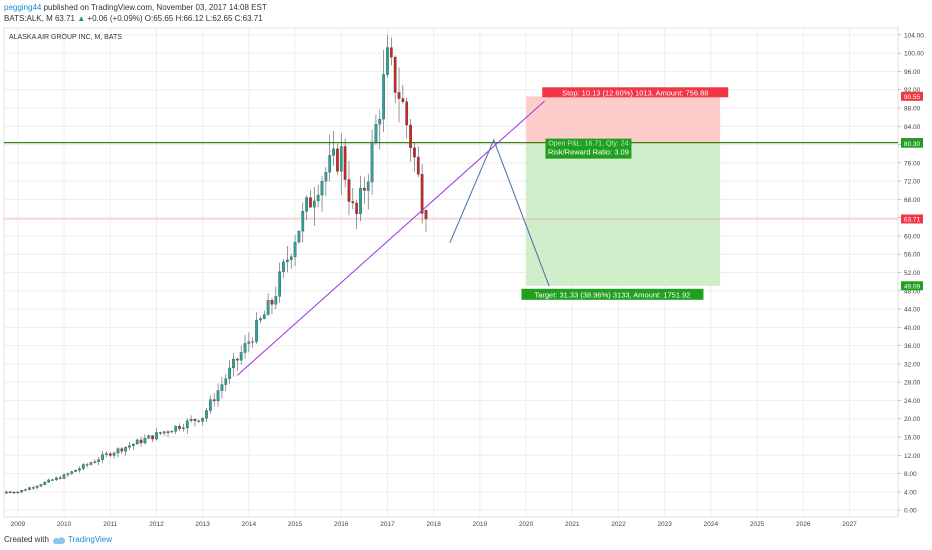 The image size is (932, 550). Describe the element at coordinates (910, 492) in the screenshot. I see `y-tick-label: 4.00` at that location.